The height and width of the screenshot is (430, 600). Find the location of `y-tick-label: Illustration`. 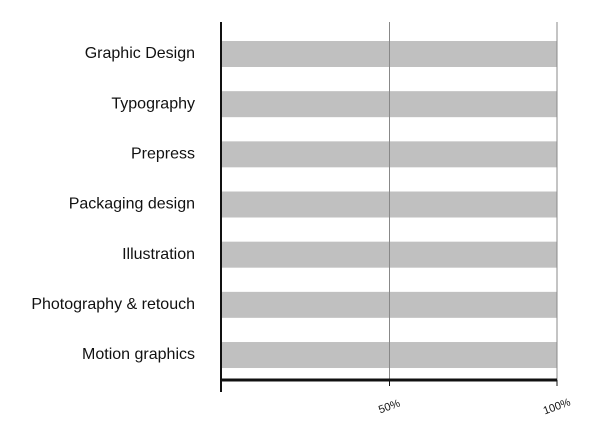

y-tick-label: Illustration is located at coordinates (158, 254).